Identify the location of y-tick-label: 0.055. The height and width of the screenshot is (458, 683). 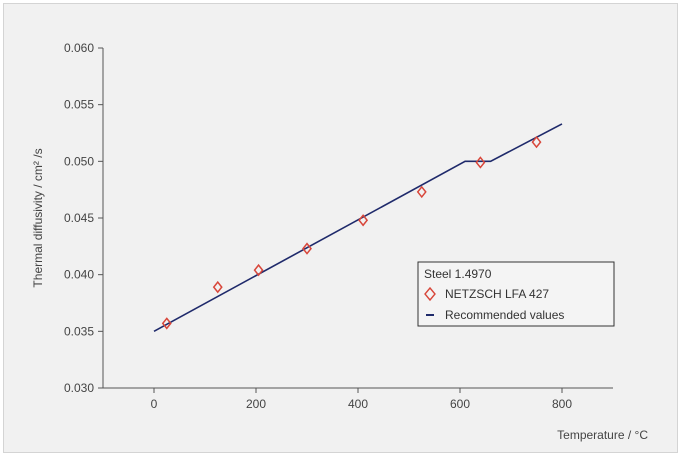
(79, 105).